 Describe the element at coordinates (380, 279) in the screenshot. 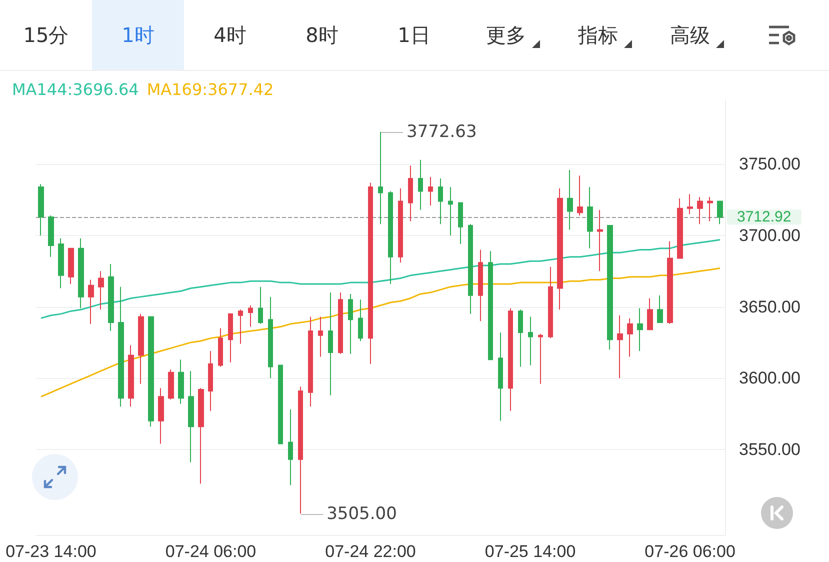

I see `line-series` at that location.